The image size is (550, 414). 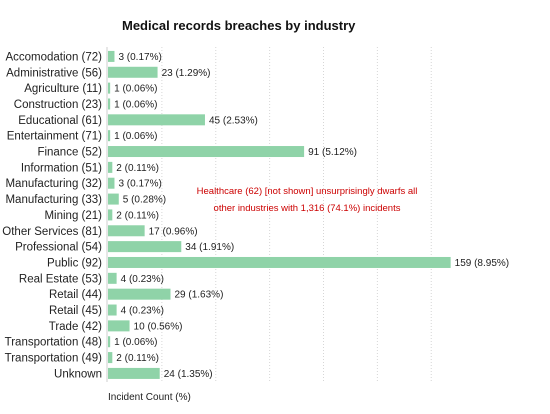 What do you see at coordinates (233, 120) in the screenshot?
I see `value-label: 45 (2.53%)` at bounding box center [233, 120].